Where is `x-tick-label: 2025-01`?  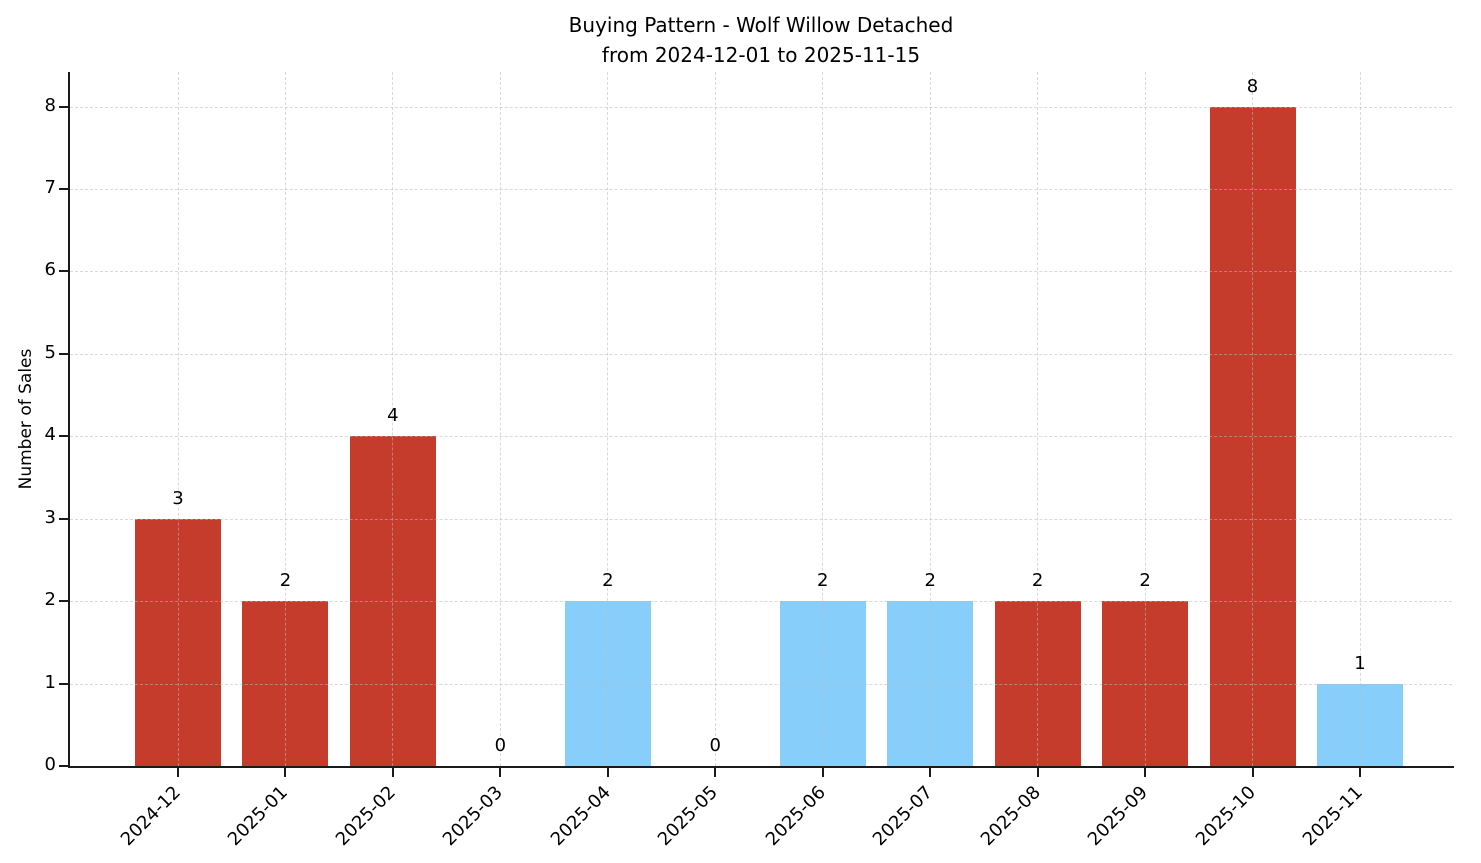 x-tick-label: 2025-01 is located at coordinates (258, 816).